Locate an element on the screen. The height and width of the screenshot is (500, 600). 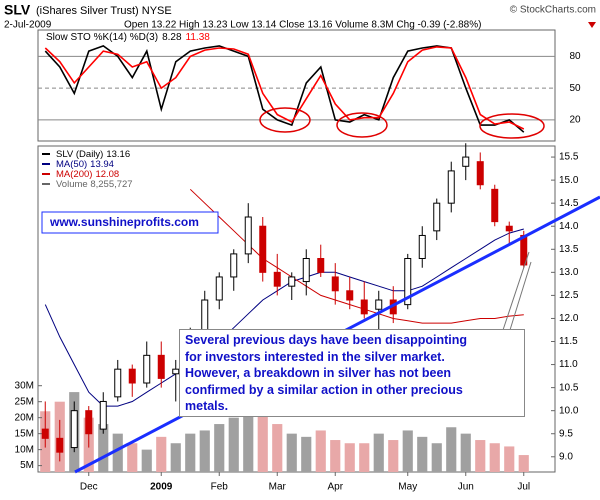
legend-entry: MA(50) 13.94 is located at coordinates (85, 164).